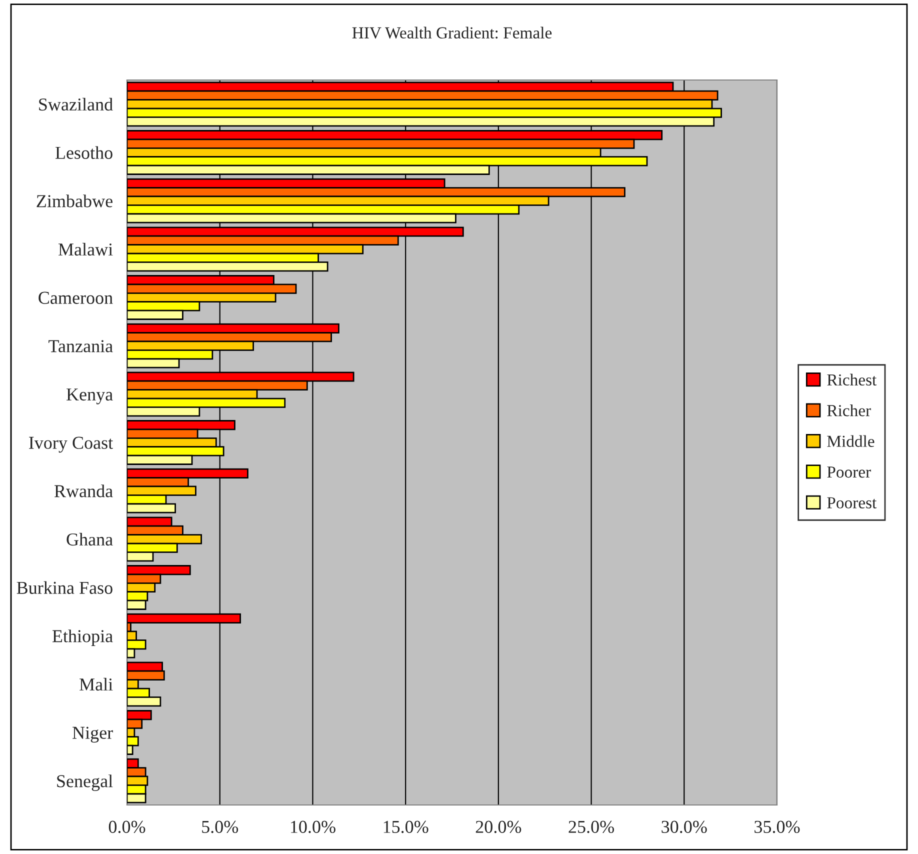 The width and height of the screenshot is (918, 854). What do you see at coordinates (74, 201) in the screenshot?
I see `y-tick-label: Zimbabwe` at bounding box center [74, 201].